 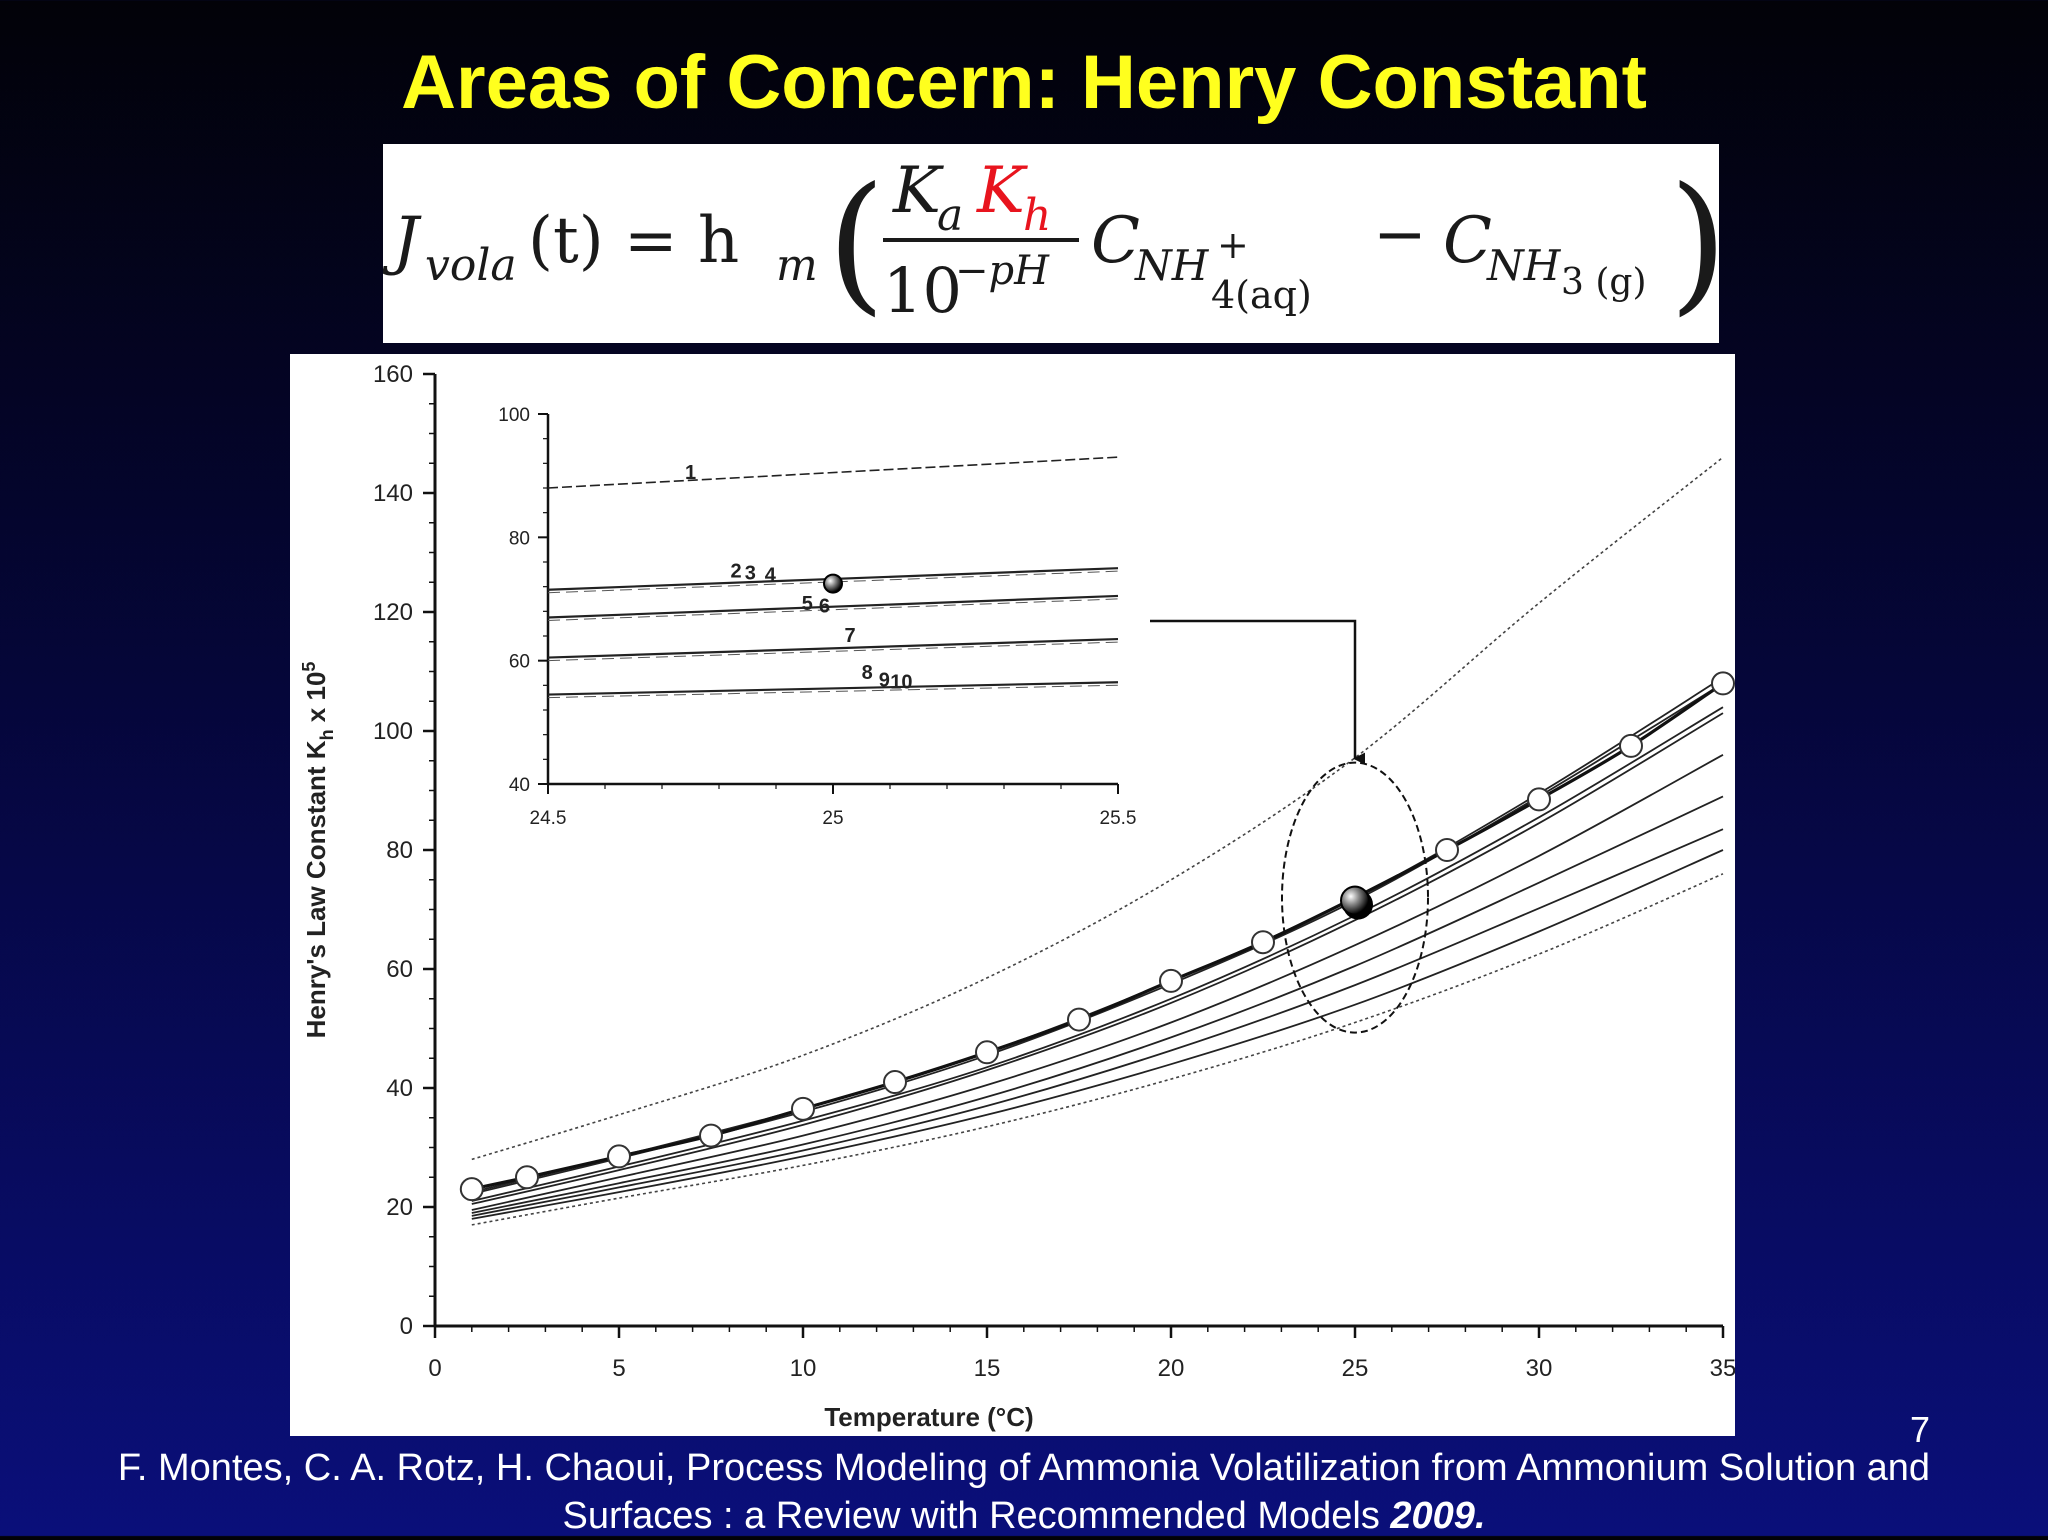 I want to click on eq-Ka-sub: a, so click(x=950, y=215).